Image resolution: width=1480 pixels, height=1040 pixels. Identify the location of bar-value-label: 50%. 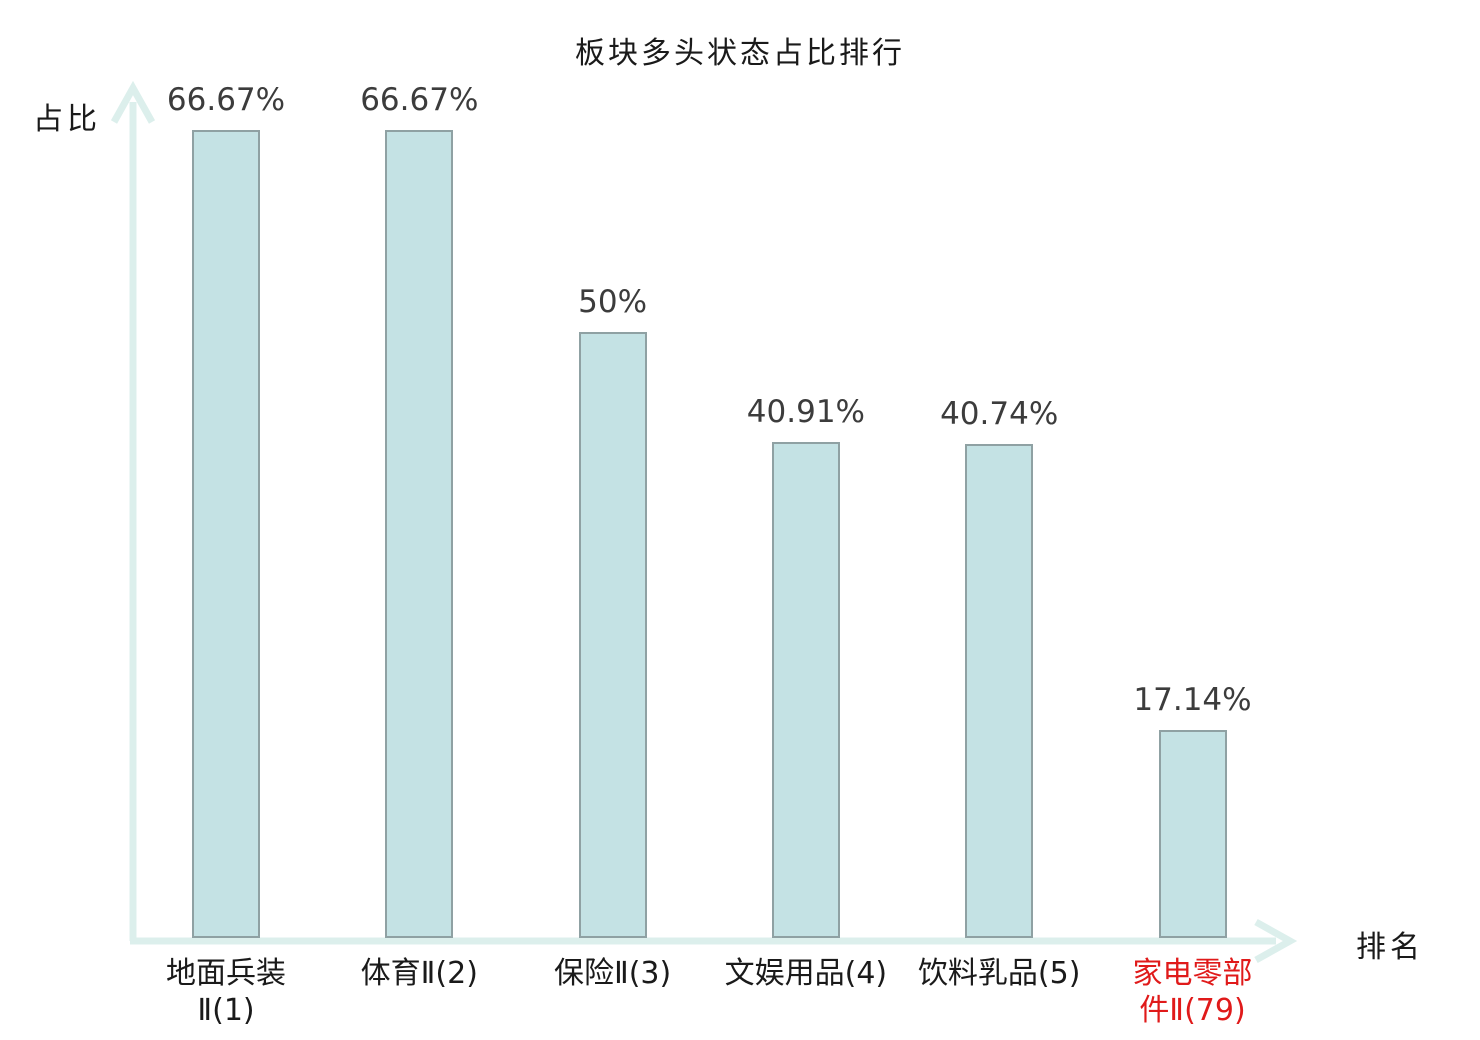
(613, 302).